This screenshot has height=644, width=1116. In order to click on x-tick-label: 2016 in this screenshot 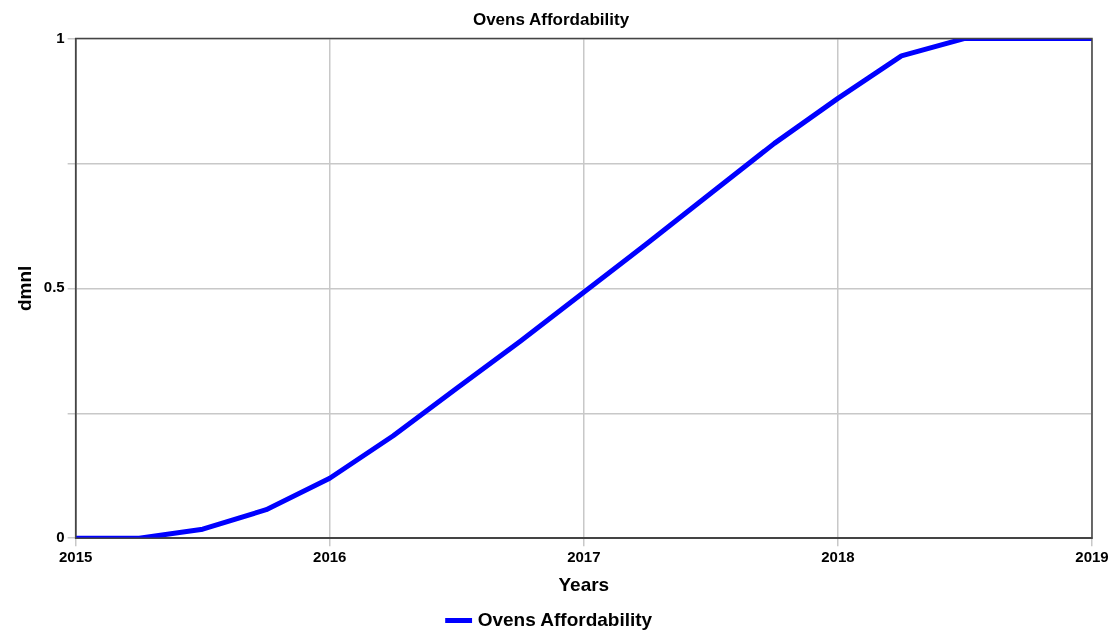, I will do `click(330, 557)`.